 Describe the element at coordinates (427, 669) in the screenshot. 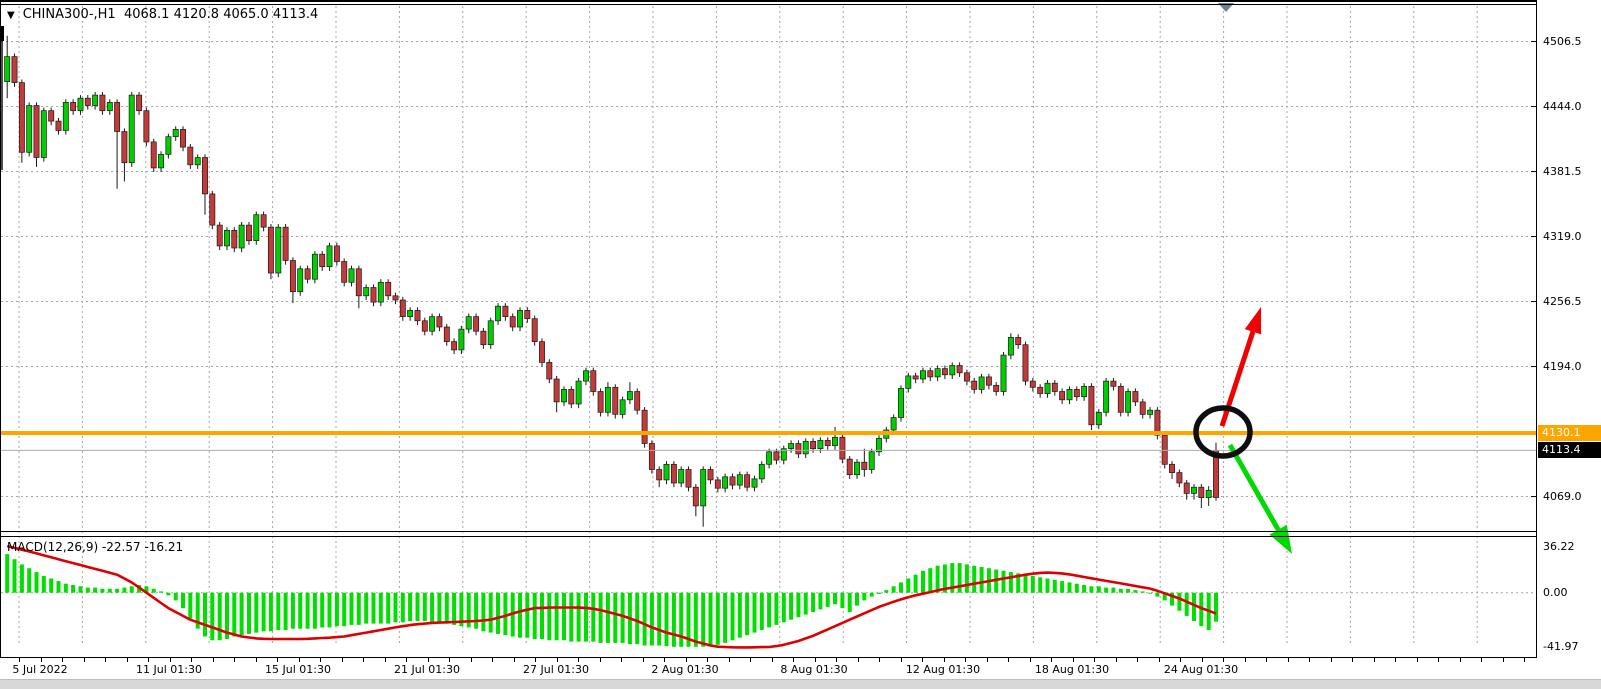

I see `time-axis-label: 21 Jul 01:30` at that location.